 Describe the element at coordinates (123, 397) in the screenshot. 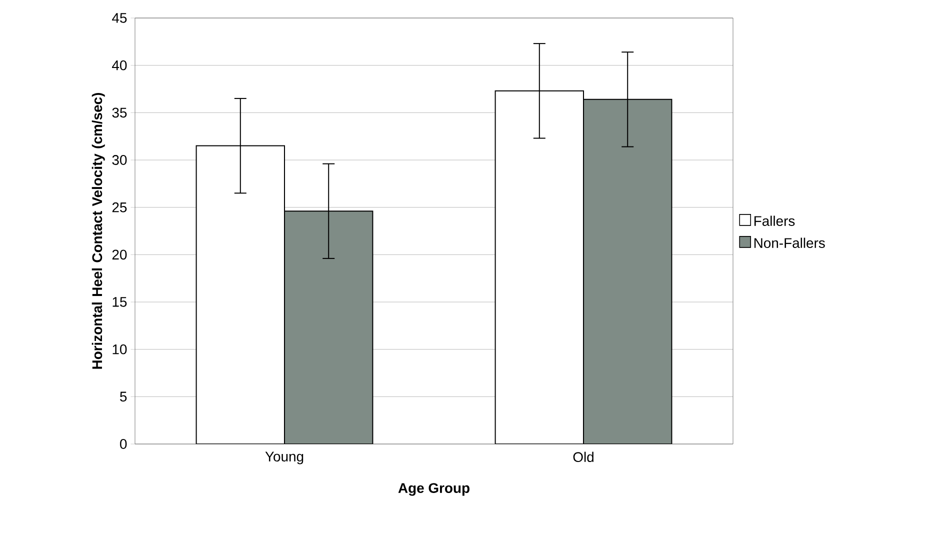

I see `y-tick-label: 5` at that location.